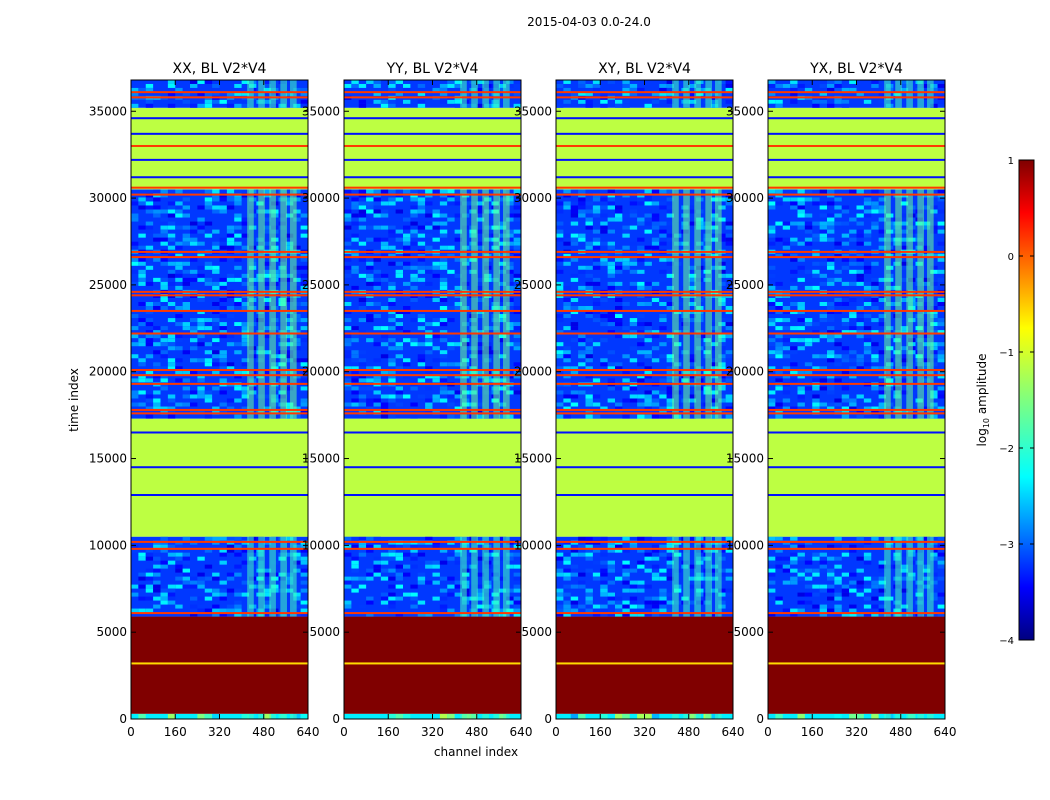 This screenshot has width=1050, height=800. Describe the element at coordinates (108, 111) in the screenshot. I see `y-tick-label: 35000` at that location.